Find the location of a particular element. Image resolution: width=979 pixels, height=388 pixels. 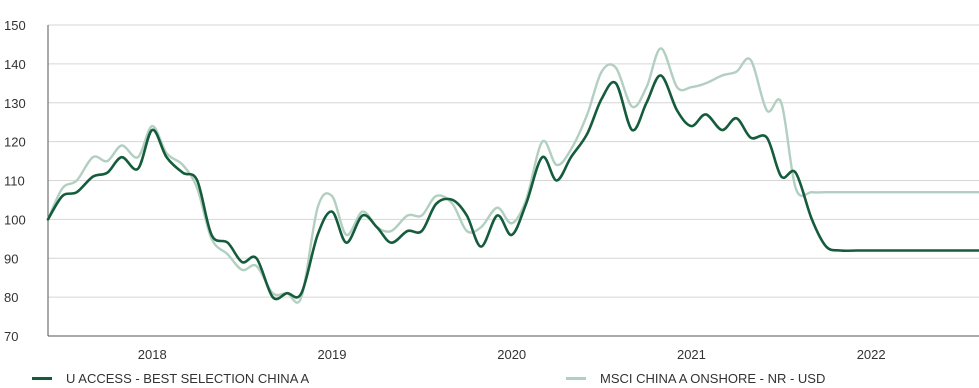

y-axis-ticks: 70 80 90 100 110 120 130 140 150 is located at coordinates (15, 181).